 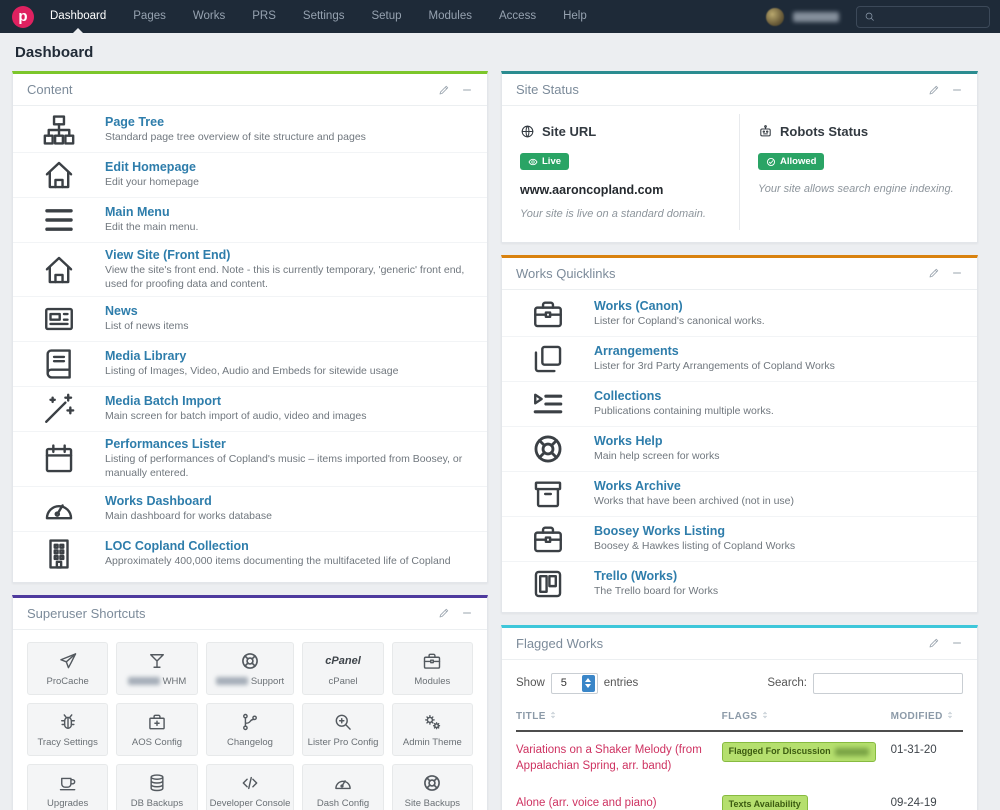 I want to click on shortcut-label: Site Backups, so click(x=432, y=803).